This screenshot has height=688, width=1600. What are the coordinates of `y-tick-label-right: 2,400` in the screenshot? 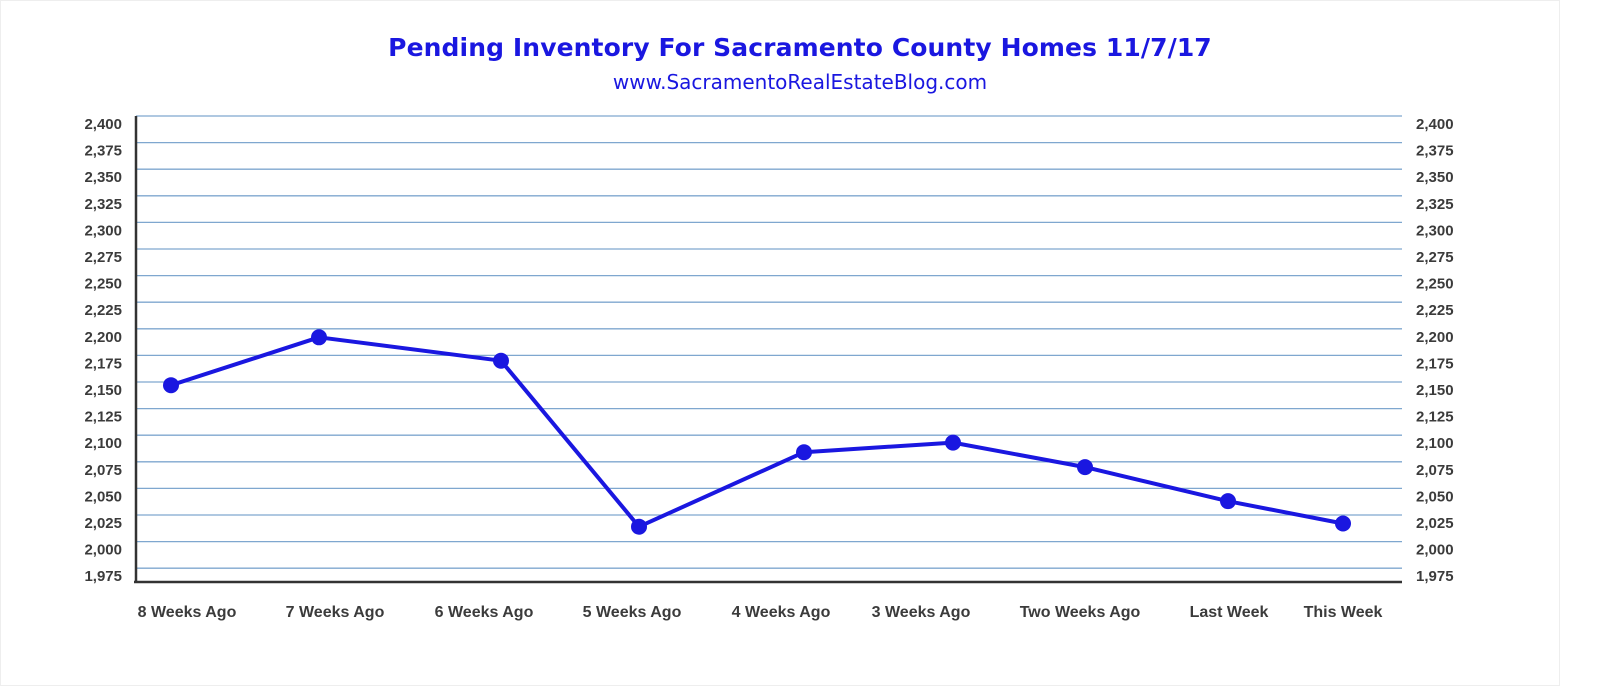 It's located at (1435, 124).